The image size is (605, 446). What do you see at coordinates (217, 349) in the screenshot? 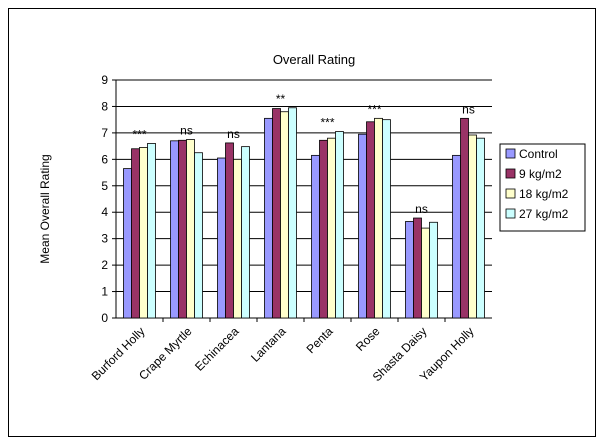
I see `x-tick-label: Echinacea` at bounding box center [217, 349].